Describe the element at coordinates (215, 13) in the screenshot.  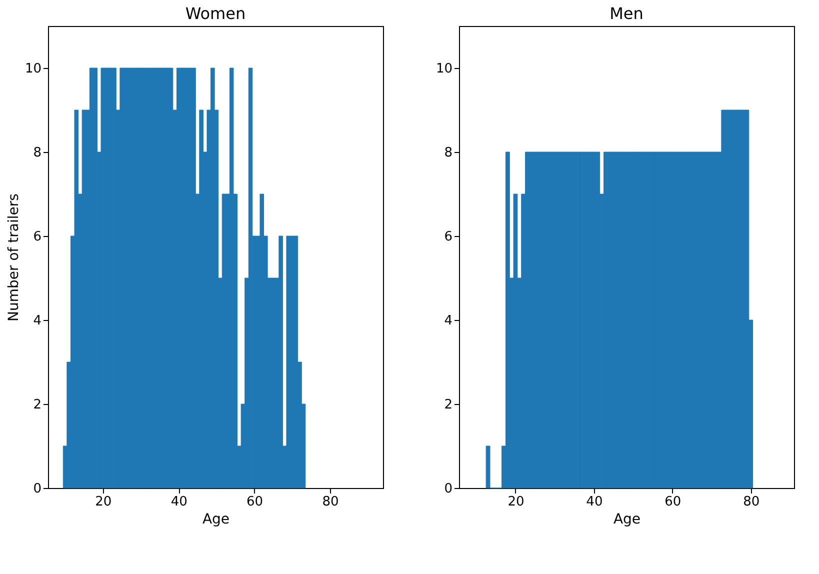
I see `chart-title: Women` at that location.